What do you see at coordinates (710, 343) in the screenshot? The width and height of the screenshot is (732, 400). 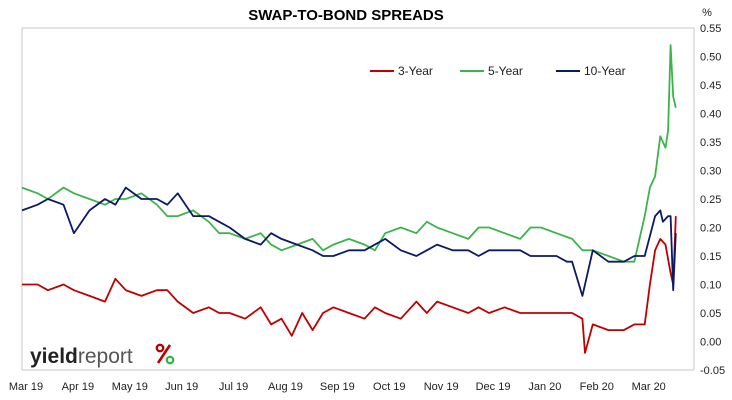 I see `y-tick-label: 0.00` at bounding box center [710, 343].